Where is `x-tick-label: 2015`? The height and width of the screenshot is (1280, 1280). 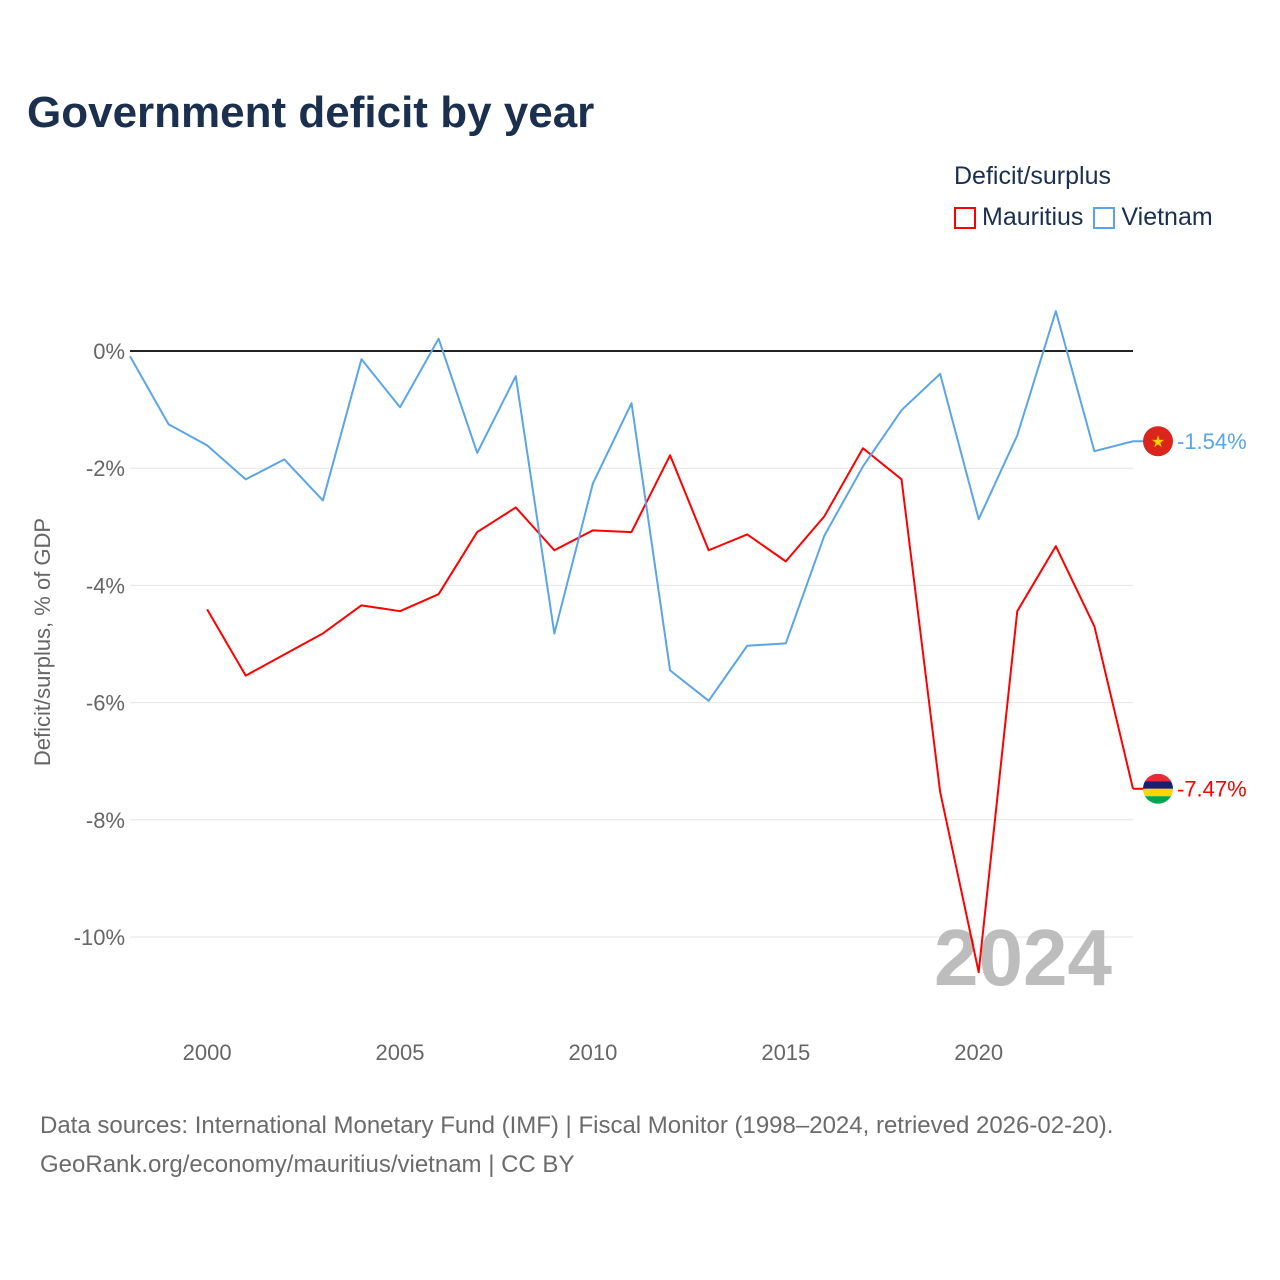
x-tick-label: 2015 is located at coordinates (785, 1052).